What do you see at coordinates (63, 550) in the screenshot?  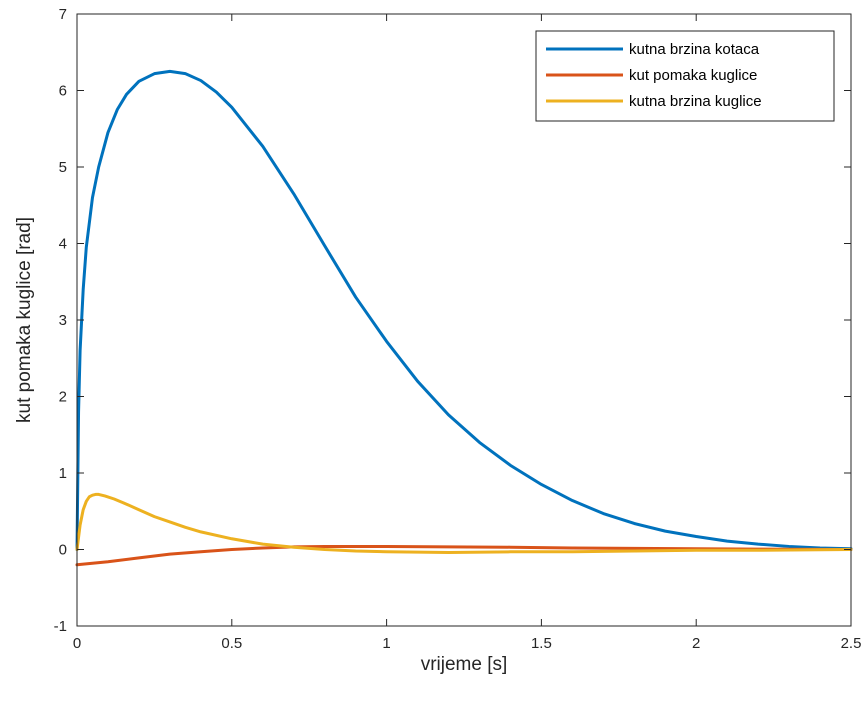 I see `y-tick-label: 0` at bounding box center [63, 550].